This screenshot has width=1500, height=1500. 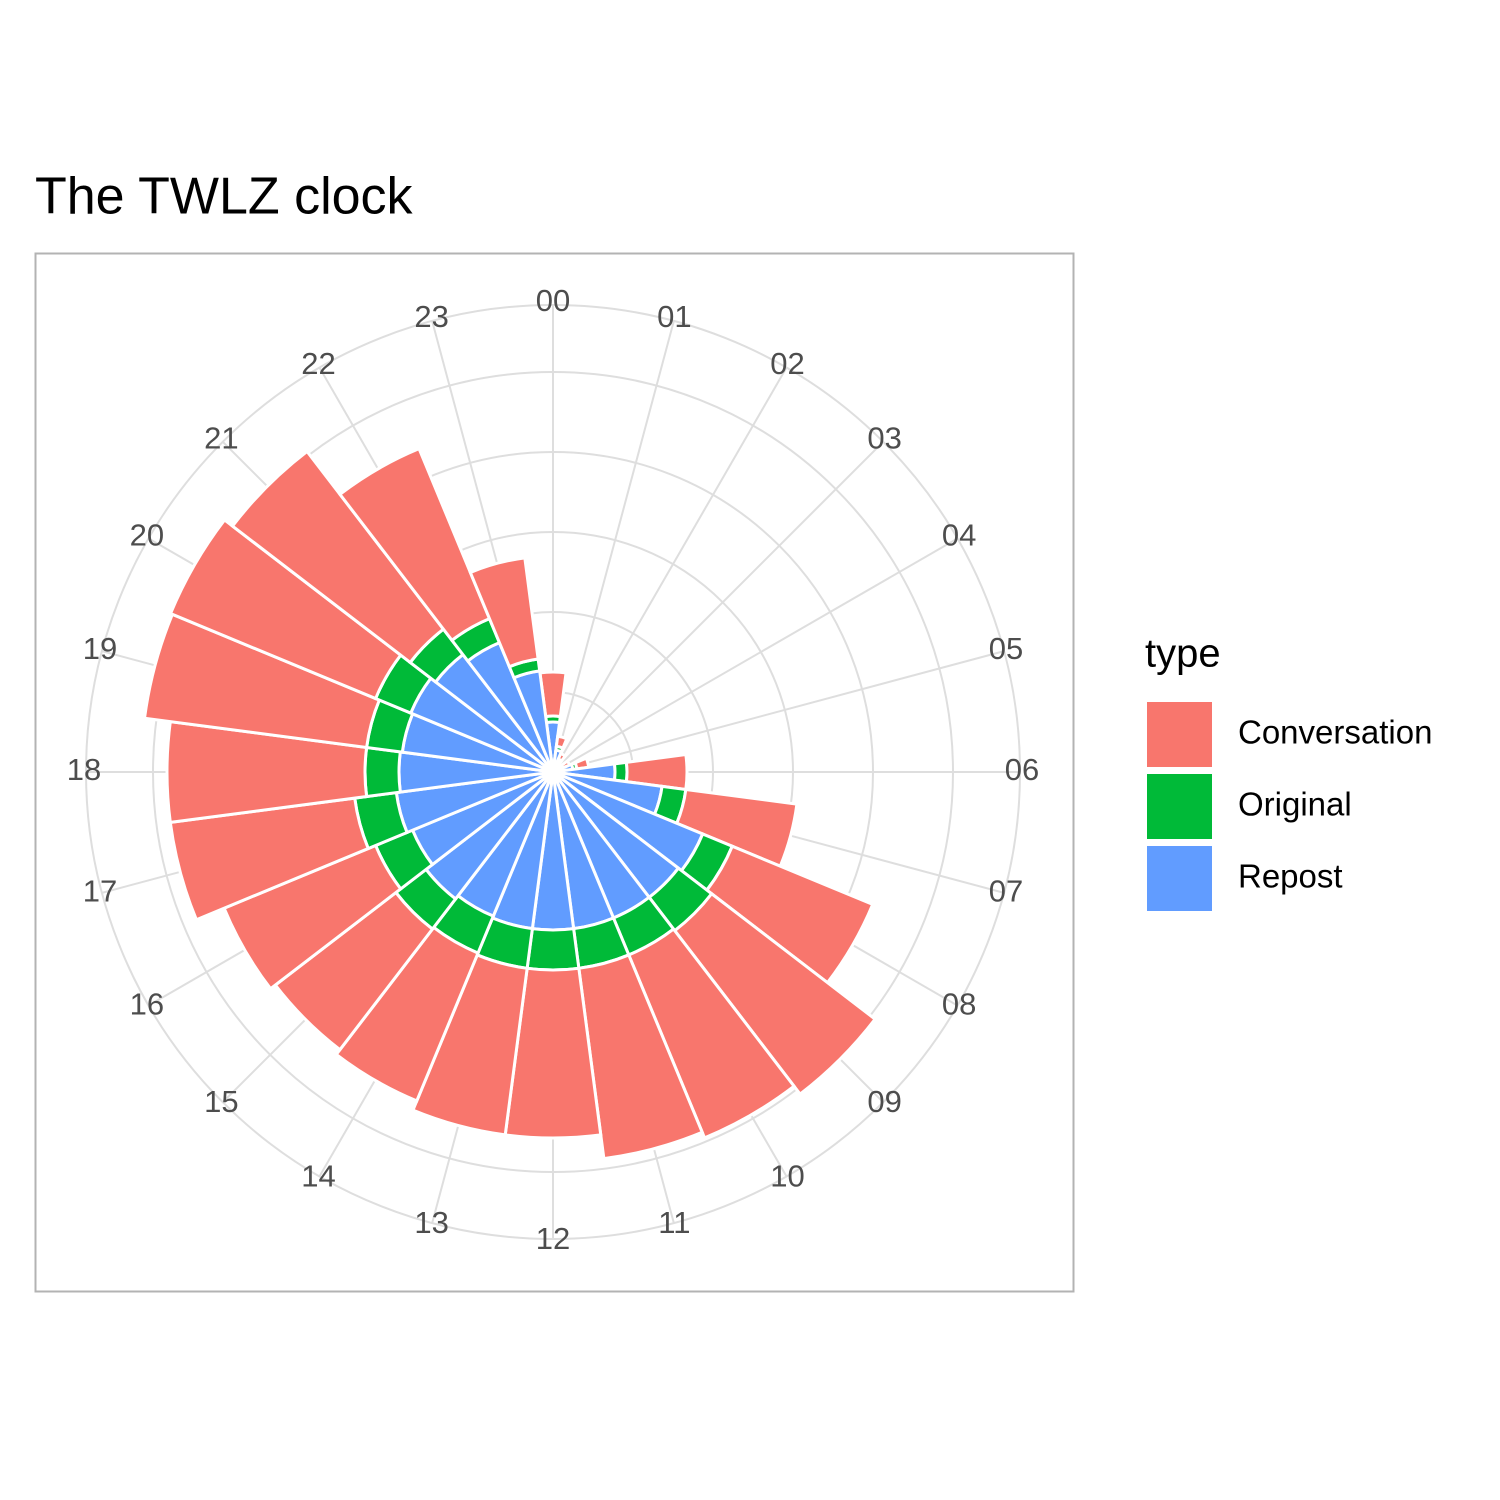 I want to click on hour-label: 09, so click(x=884, y=1101).